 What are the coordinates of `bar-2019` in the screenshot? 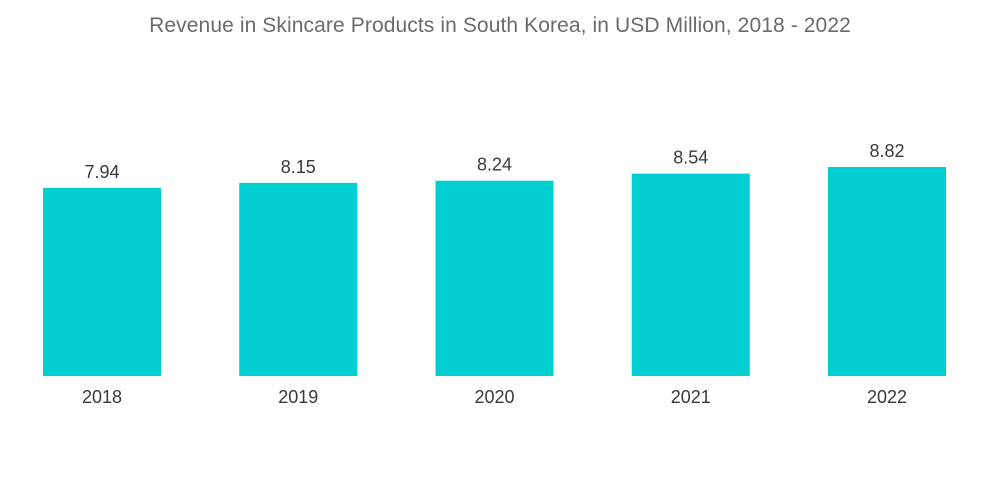 It's located at (298, 279).